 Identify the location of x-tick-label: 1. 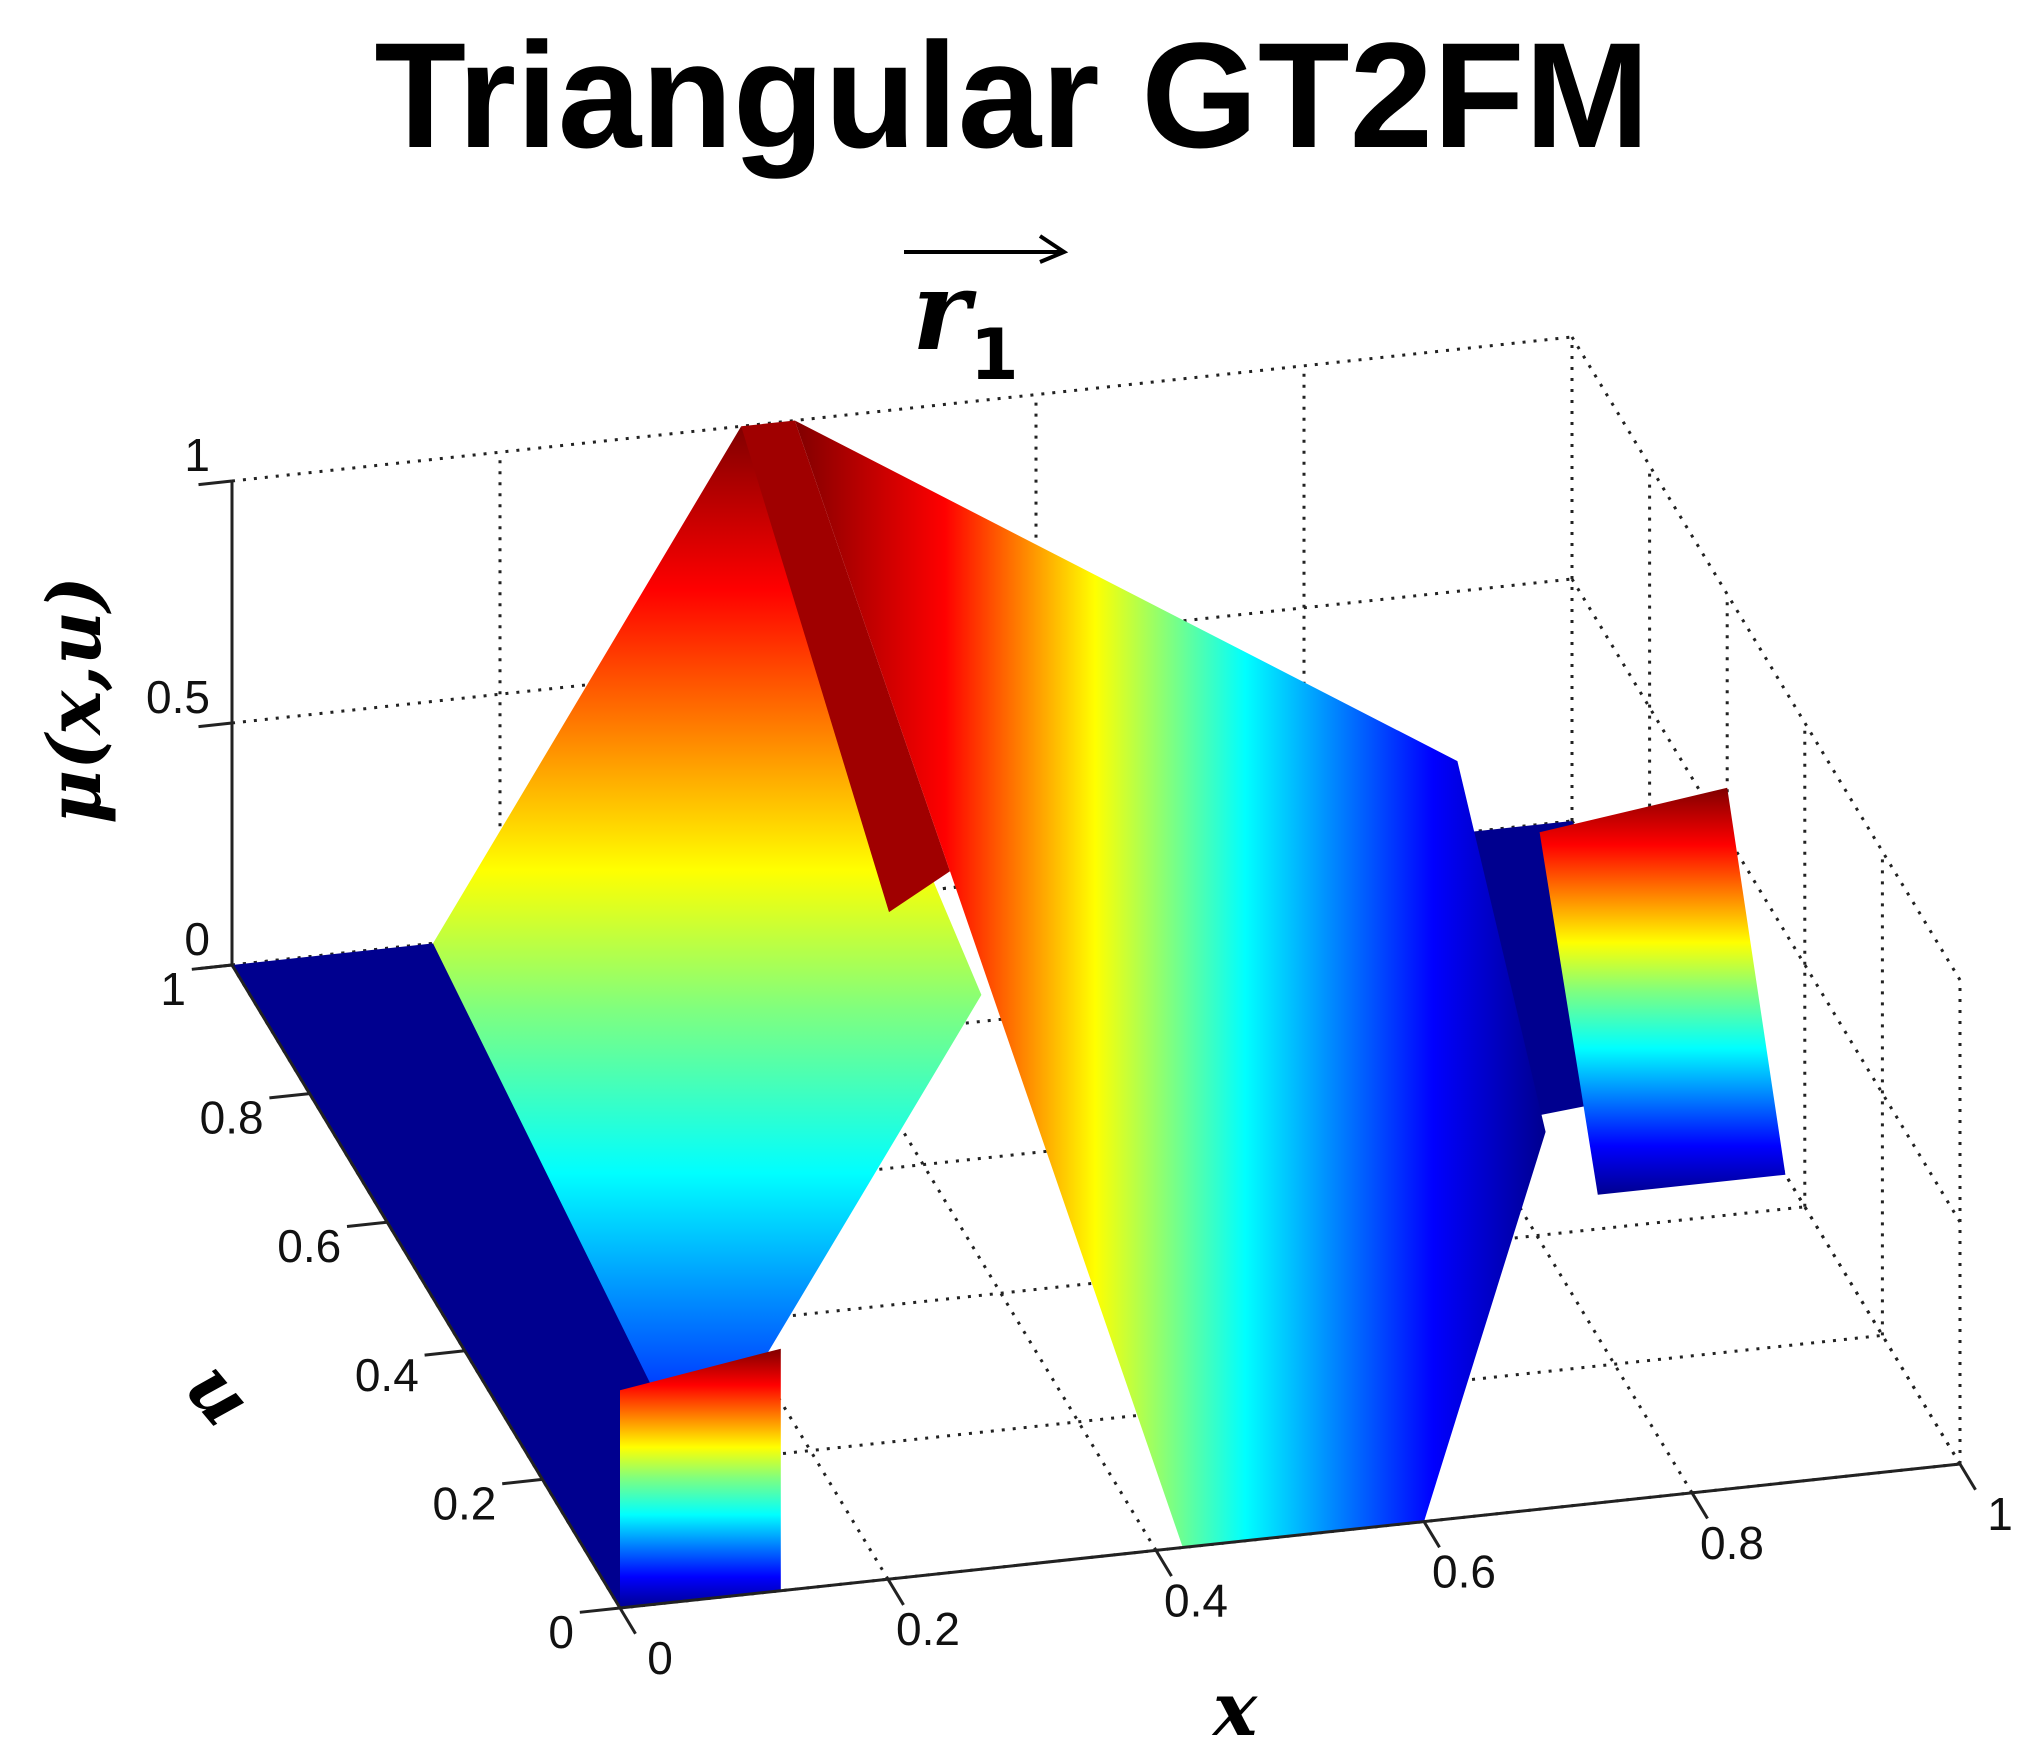
(2000, 1514).